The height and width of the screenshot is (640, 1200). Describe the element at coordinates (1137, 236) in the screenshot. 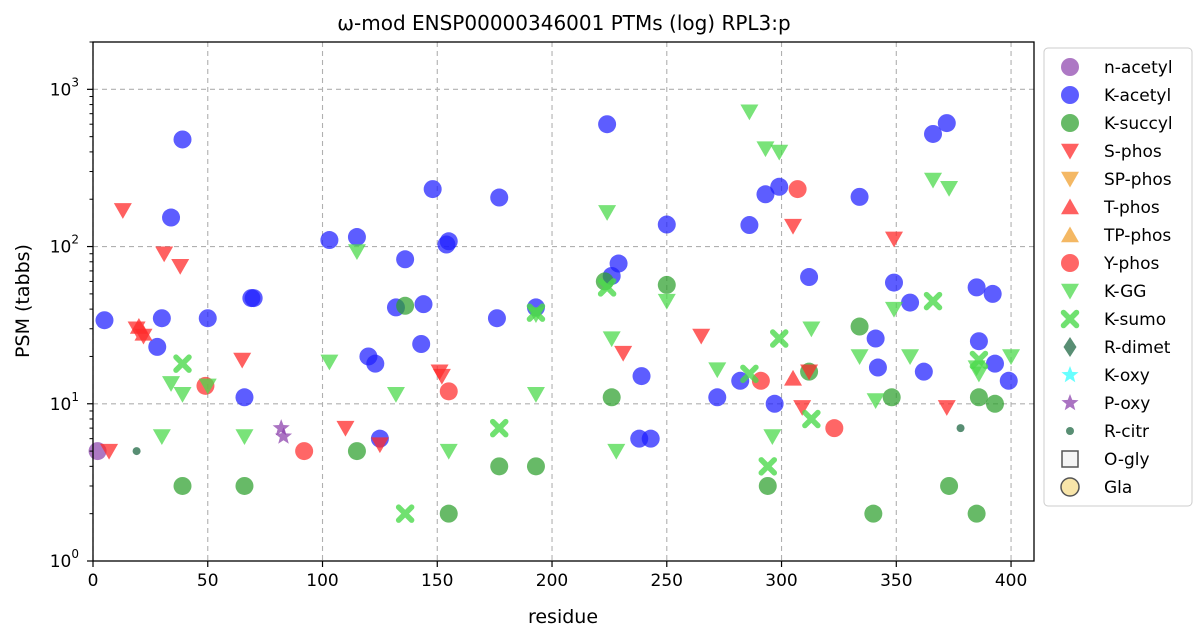

I see `legend-label-tp-phos: TP-phos` at that location.